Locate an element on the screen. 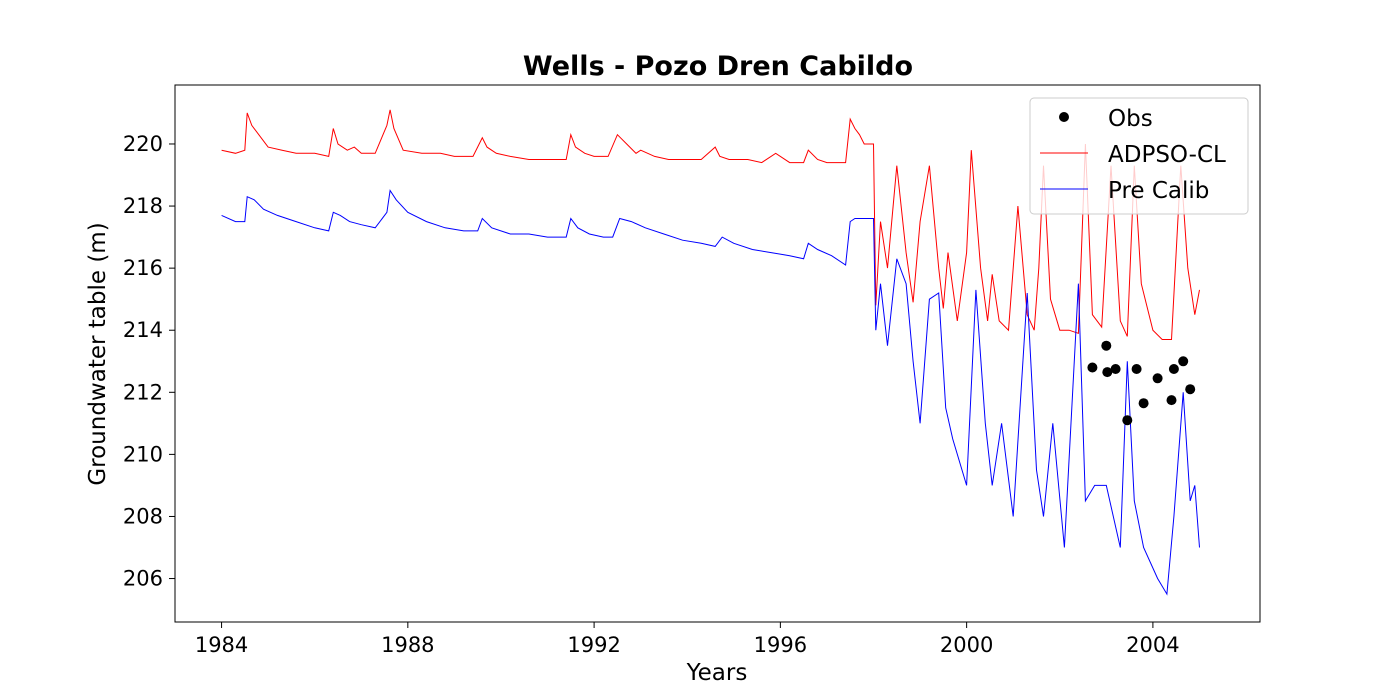  y-tick-label: 218 is located at coordinates (143, 206).